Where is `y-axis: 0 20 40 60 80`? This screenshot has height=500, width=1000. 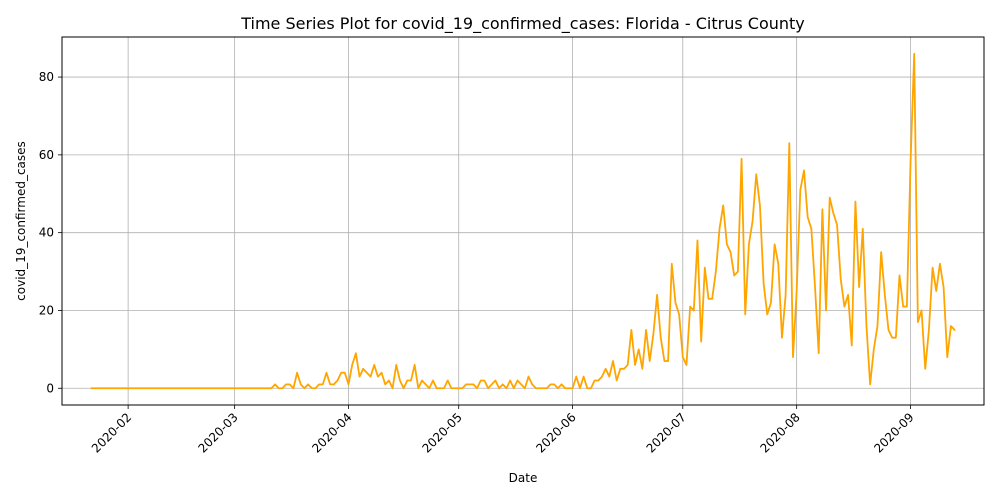
y-axis: 0 20 40 60 80 is located at coordinates (50, 232).